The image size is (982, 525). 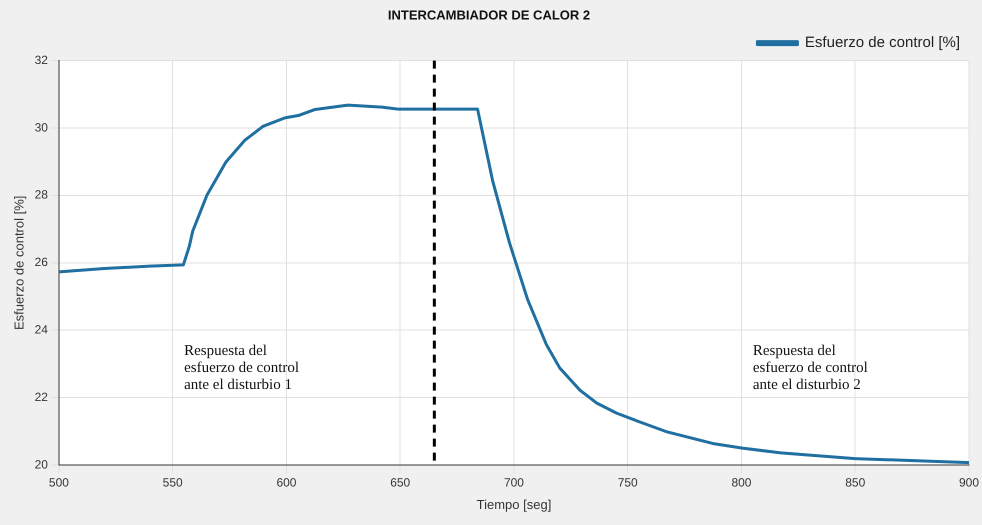 I want to click on chart-title: INTERCAMBIADOR DE CALOR 2, so click(x=489, y=14).